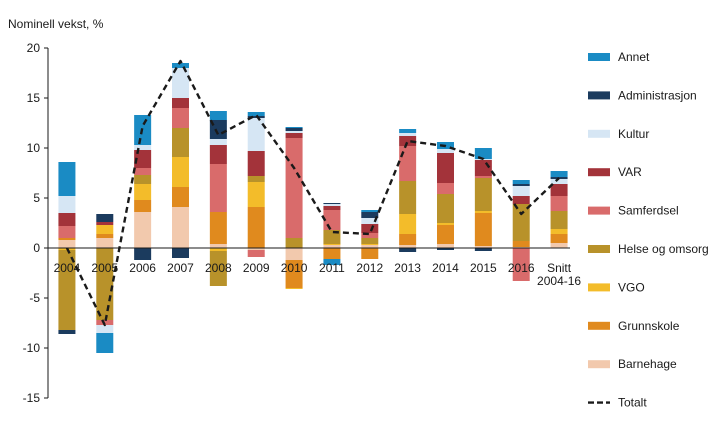 Image resolution: width=719 pixels, height=425 pixels. Describe the element at coordinates (649, 326) in the screenshot. I see `legend-label: Grunnskole` at that location.